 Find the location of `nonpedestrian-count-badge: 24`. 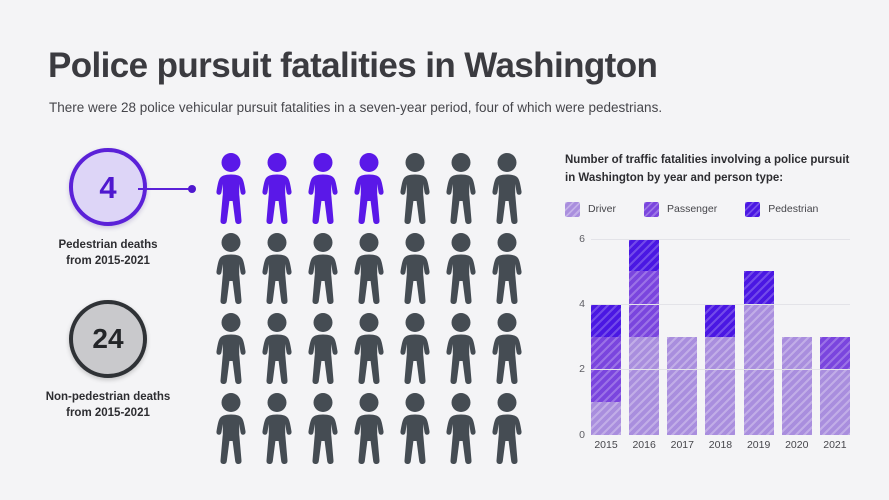

nonpedestrian-count-badge: 24 is located at coordinates (108, 339).